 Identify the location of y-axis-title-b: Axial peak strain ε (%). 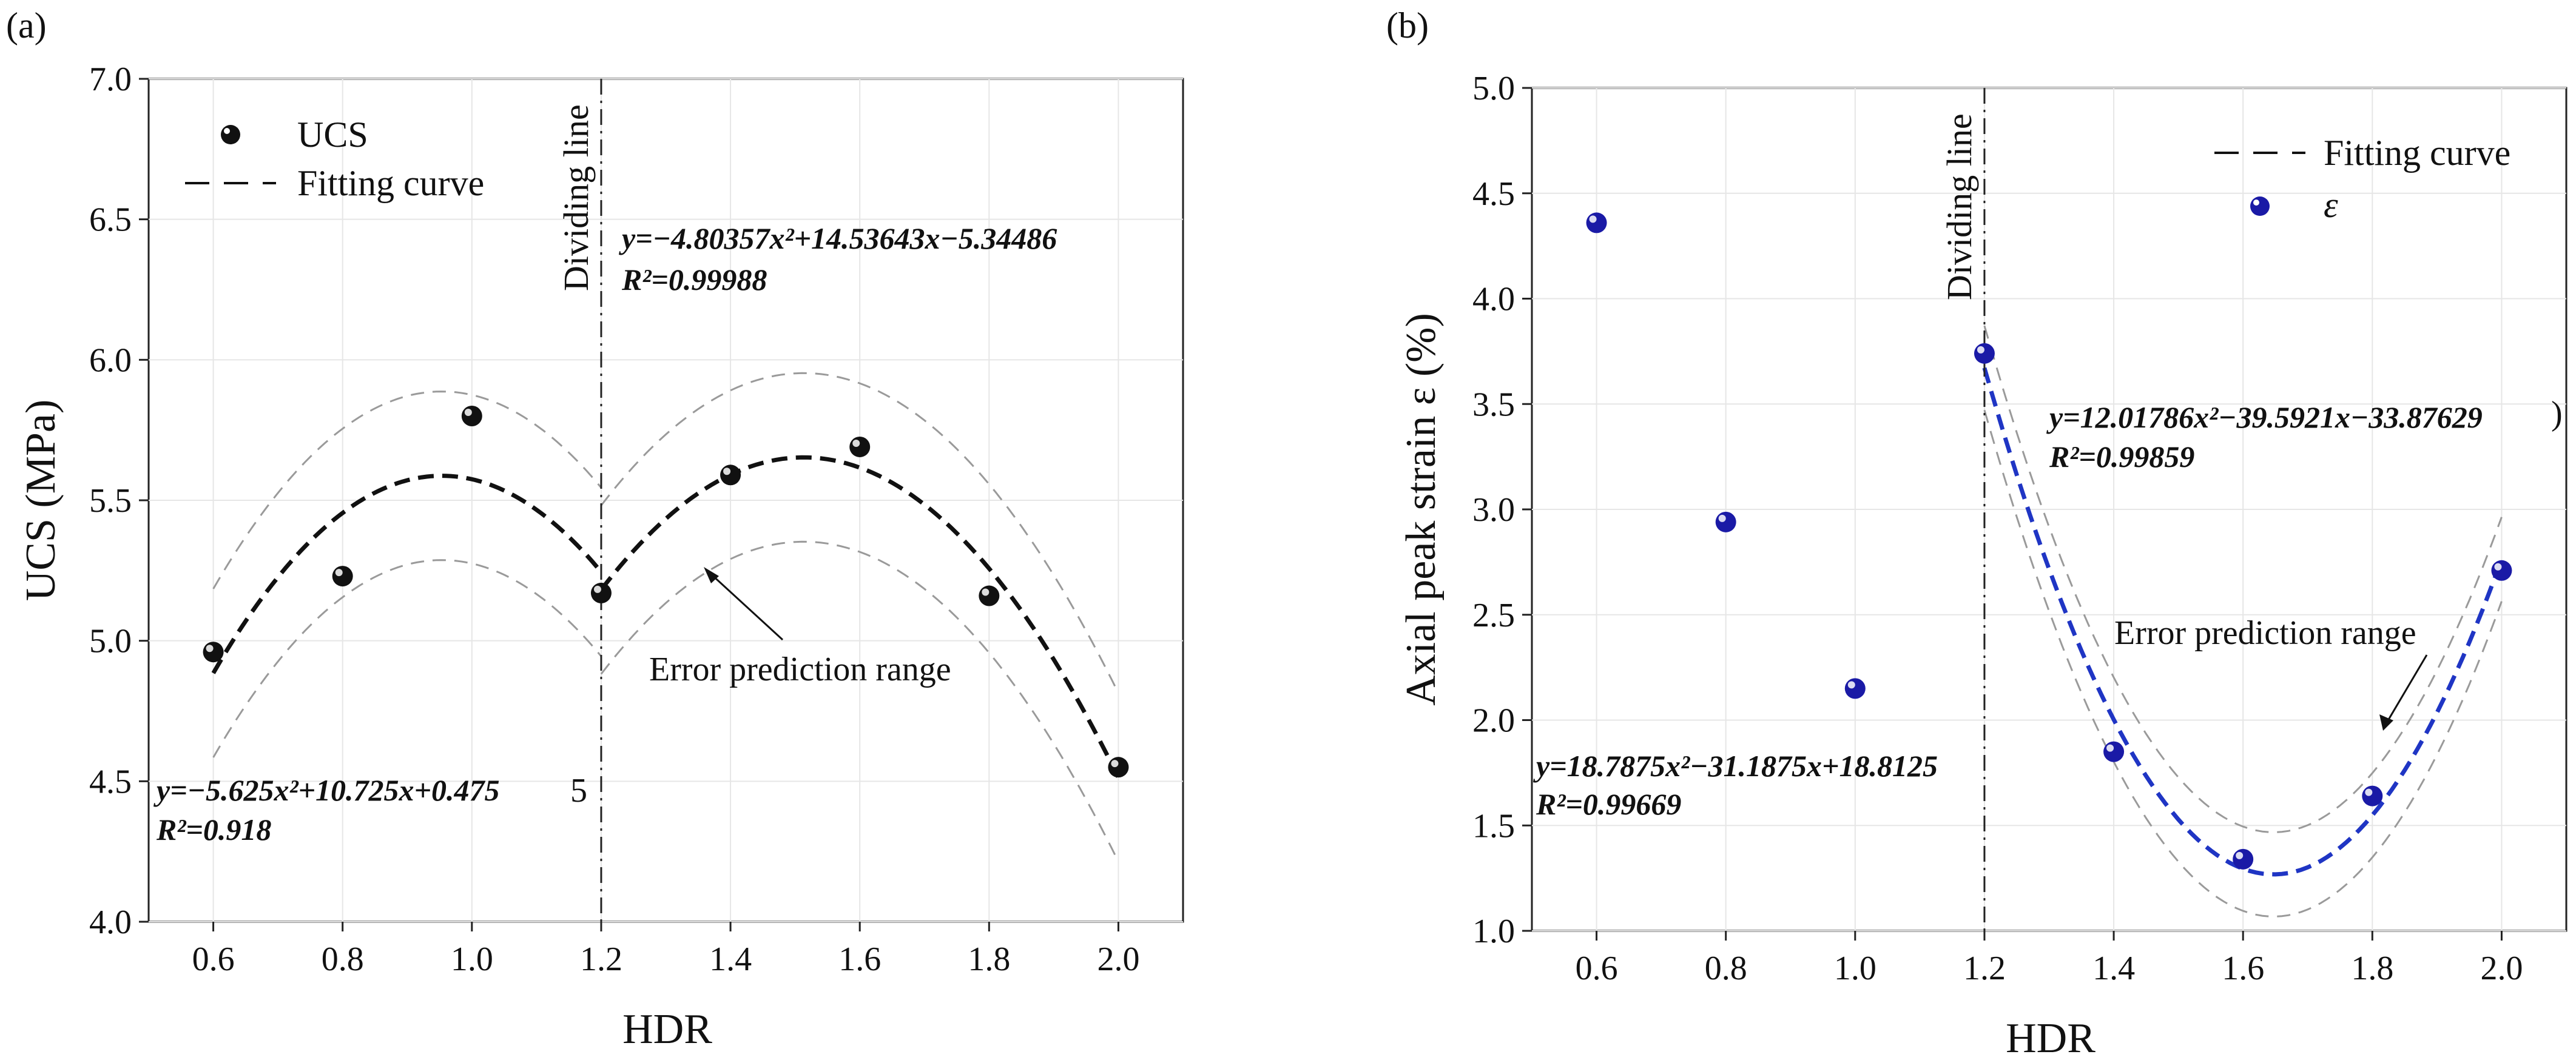
(1421, 510).